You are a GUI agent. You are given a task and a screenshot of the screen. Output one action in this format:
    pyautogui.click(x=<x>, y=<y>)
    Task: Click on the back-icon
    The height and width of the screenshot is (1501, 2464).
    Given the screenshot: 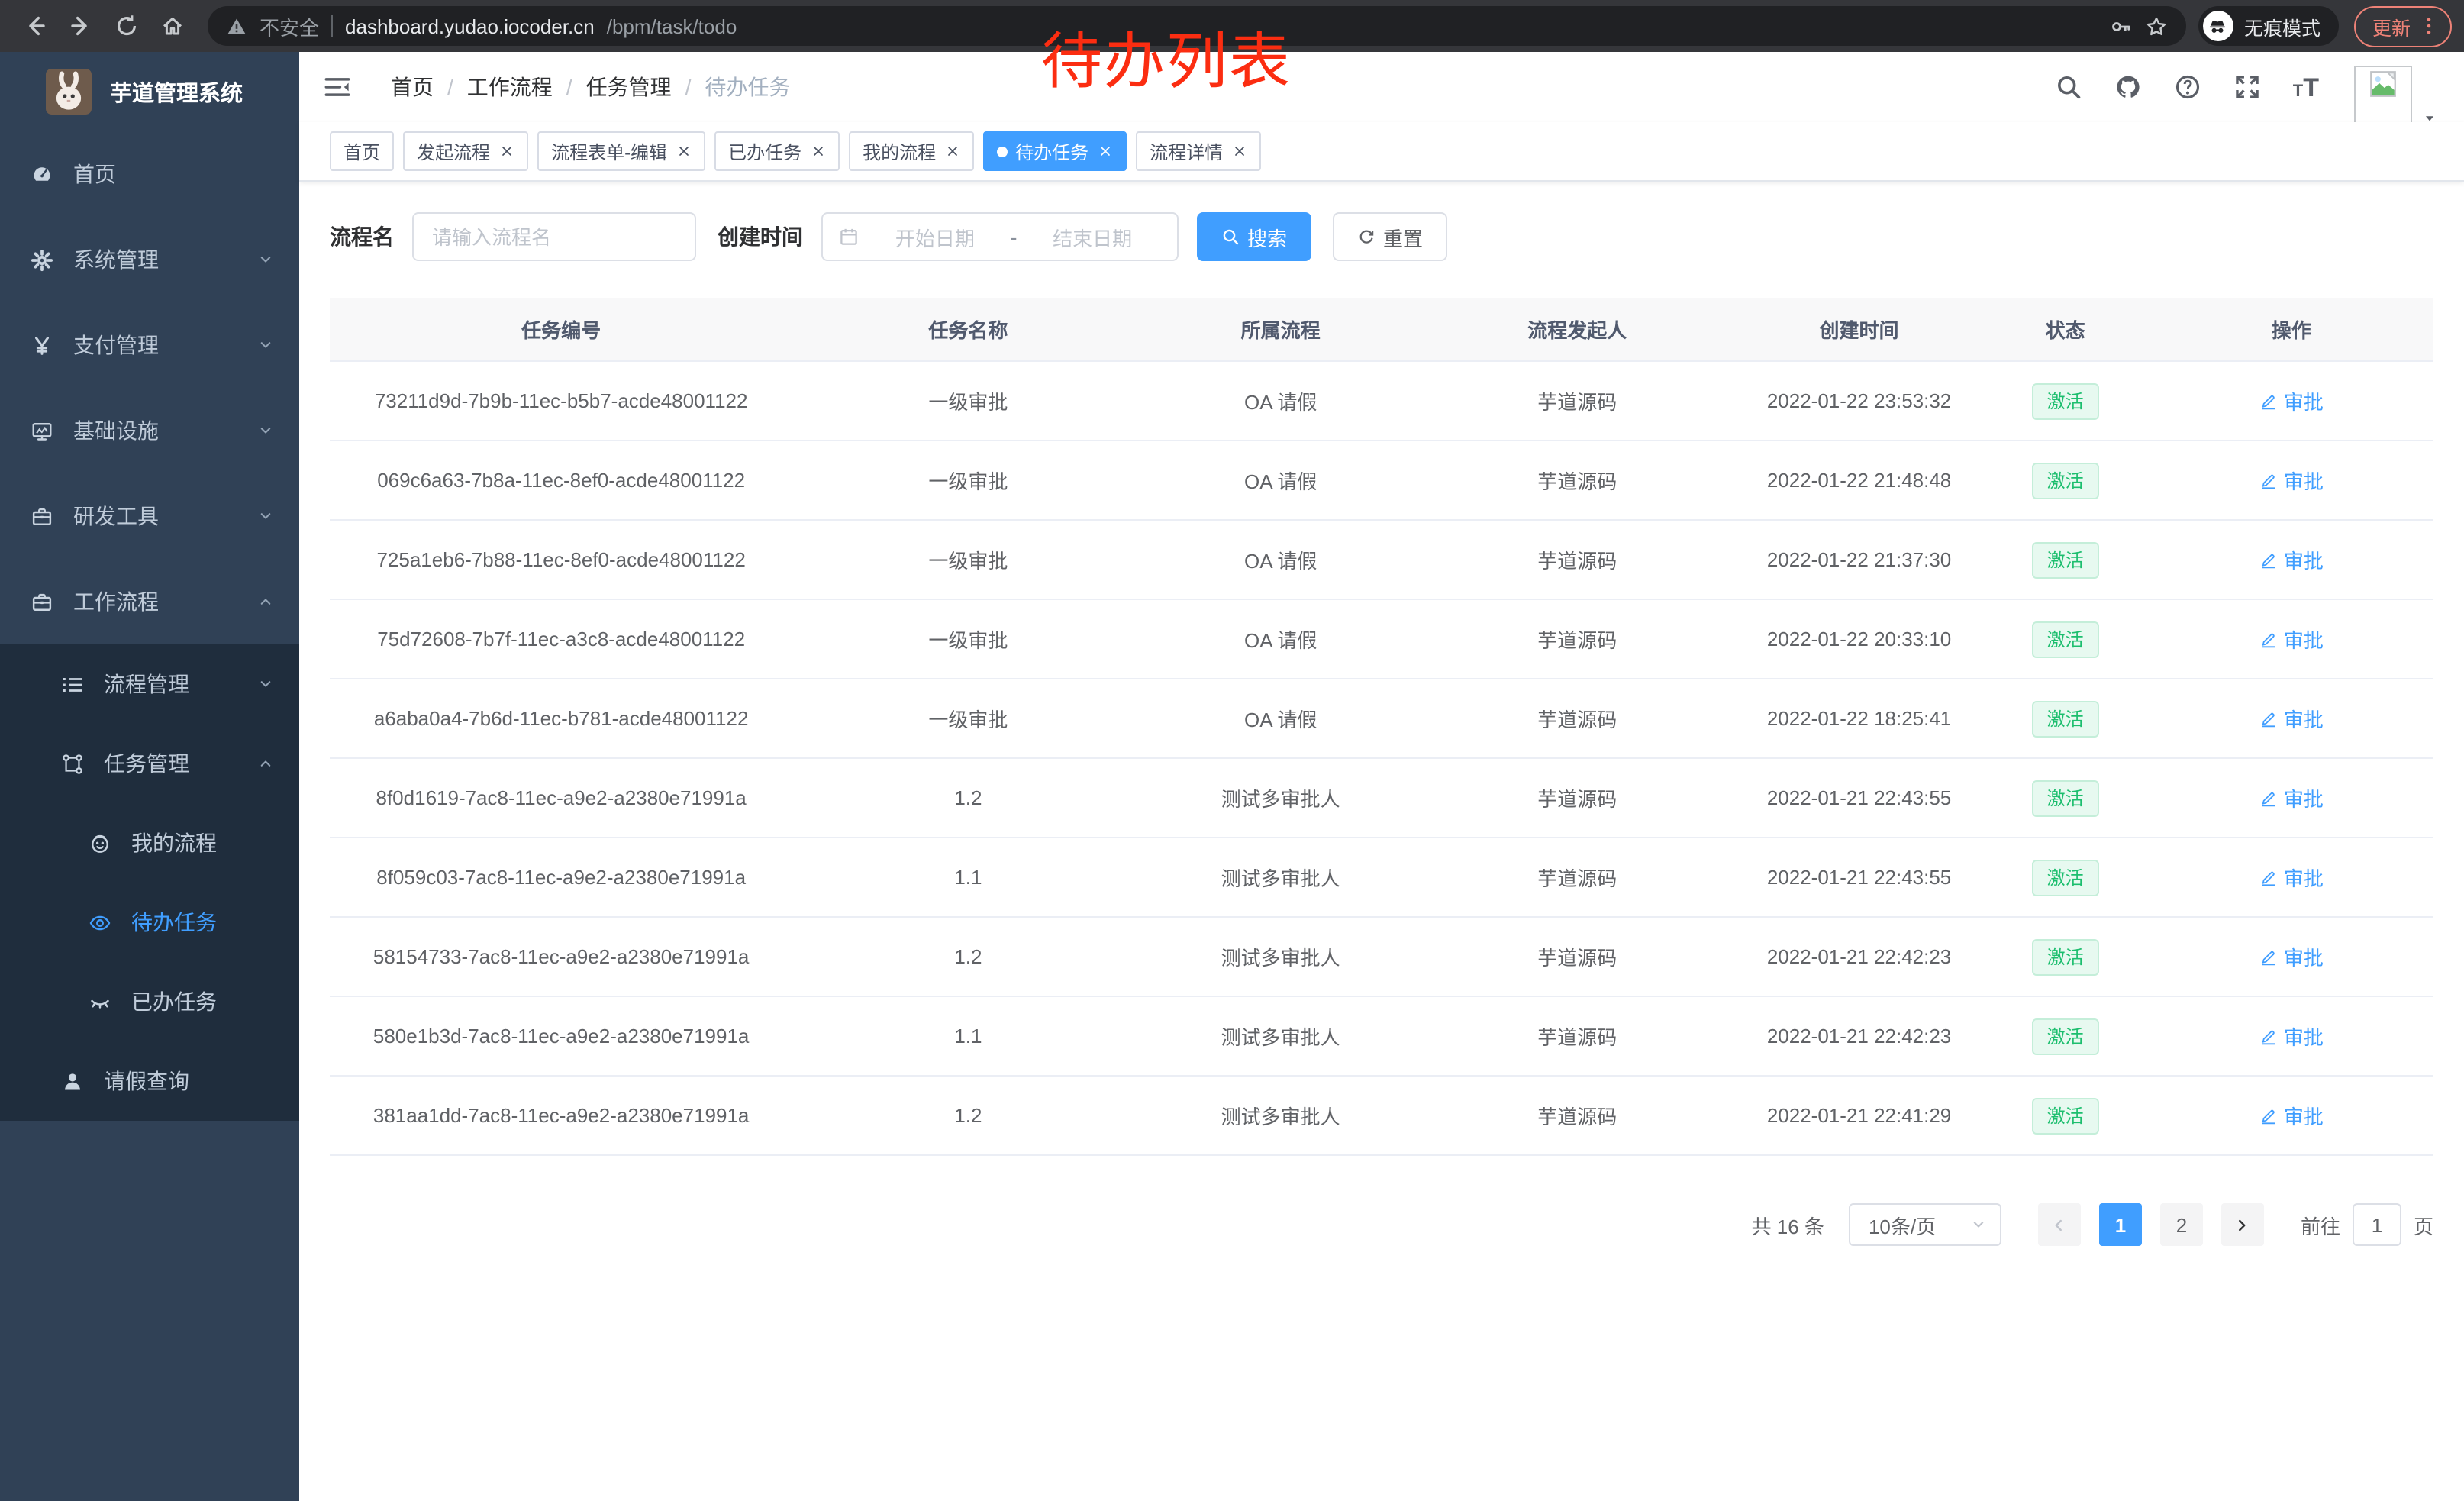 What is the action you would take?
    pyautogui.click(x=35, y=26)
    